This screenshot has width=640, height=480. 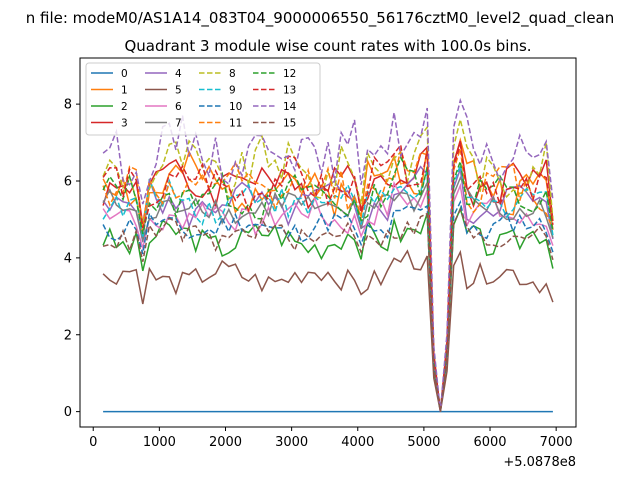 I want to click on legend-label-14: 14, so click(x=290, y=107).